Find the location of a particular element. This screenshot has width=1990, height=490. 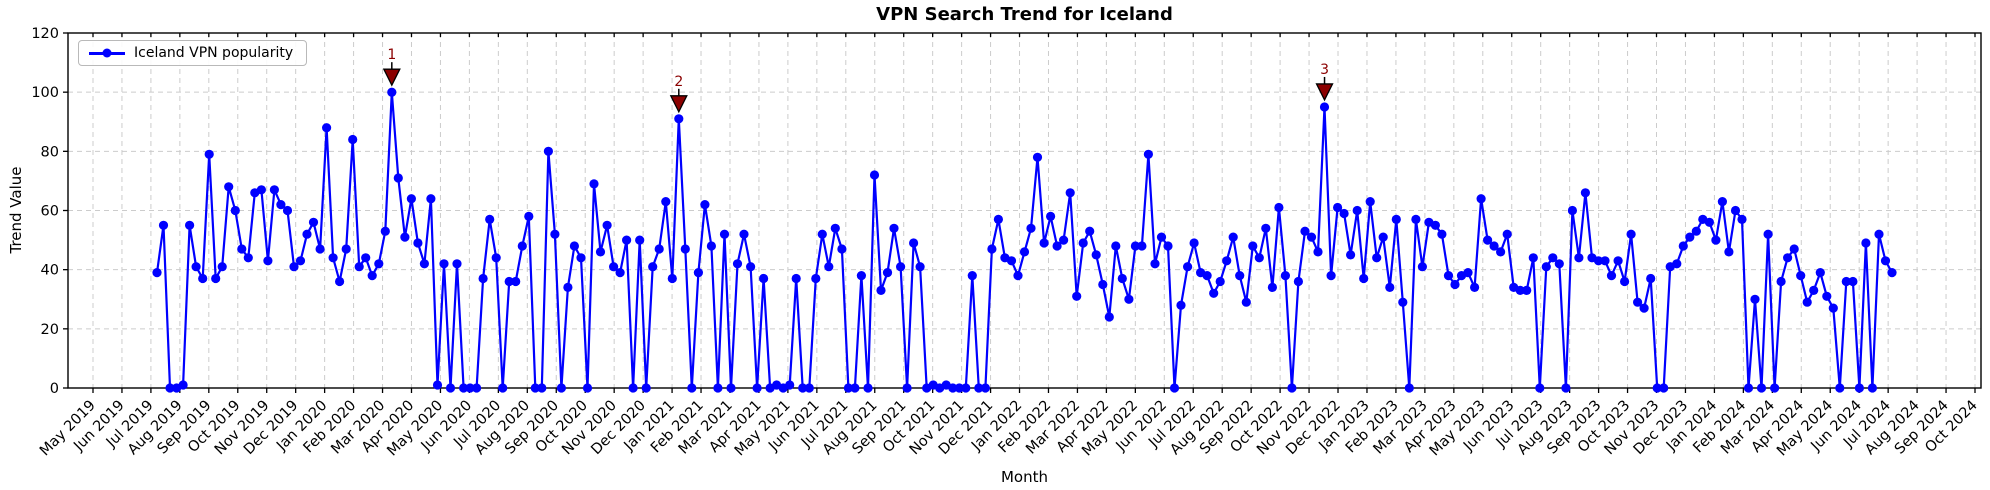

y-tick-label: 40 is located at coordinates (50, 271).